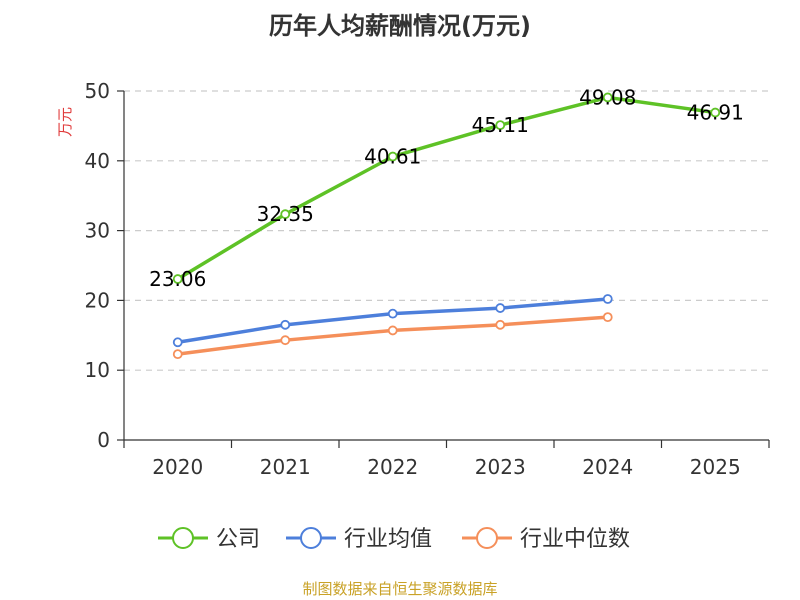 The height and width of the screenshot is (600, 800). Describe the element at coordinates (65, 122) in the screenshot. I see `y-axis-label: 万元` at that location.